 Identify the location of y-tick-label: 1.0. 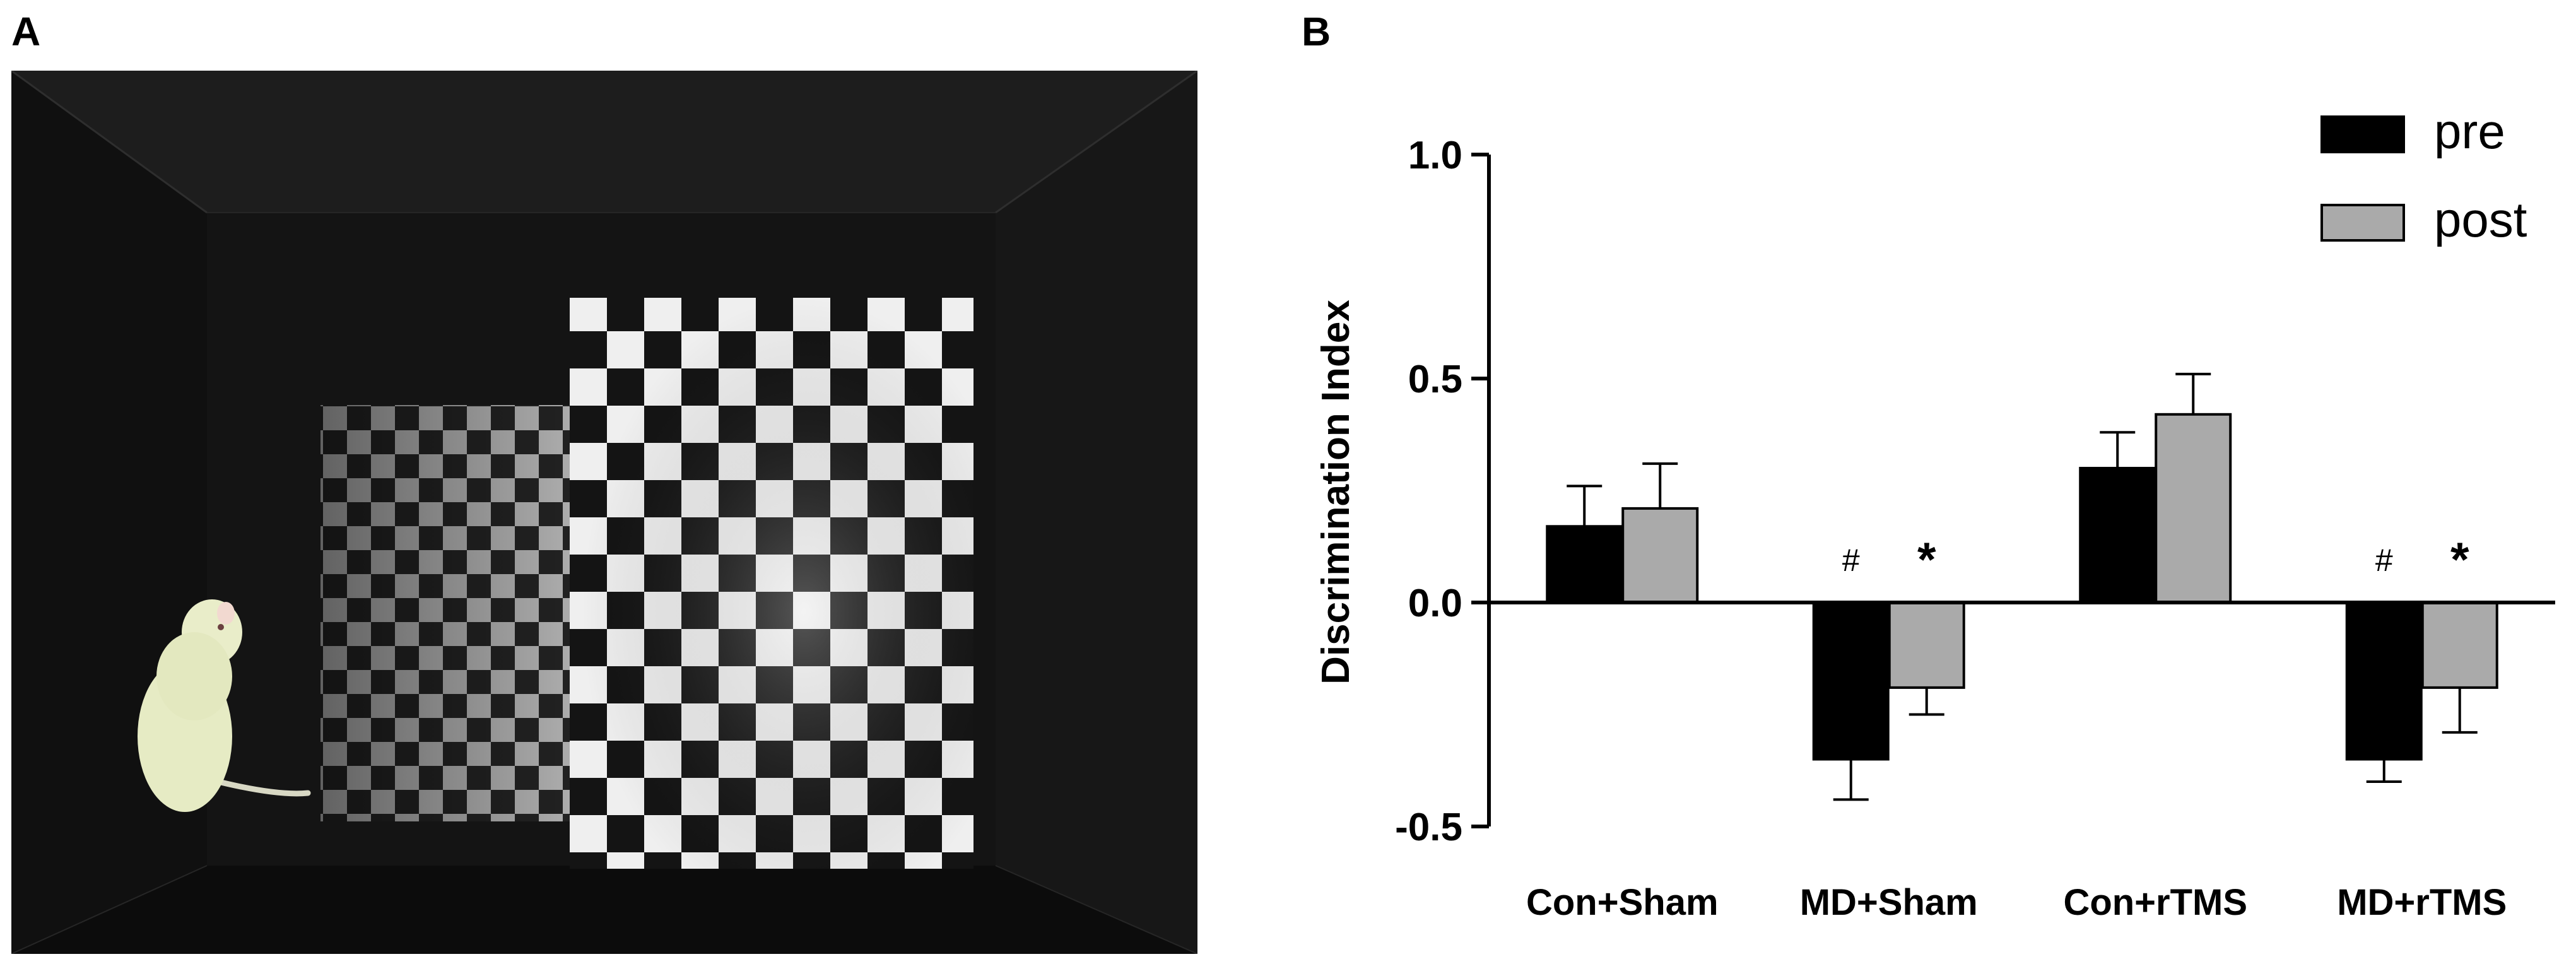
(1435, 155).